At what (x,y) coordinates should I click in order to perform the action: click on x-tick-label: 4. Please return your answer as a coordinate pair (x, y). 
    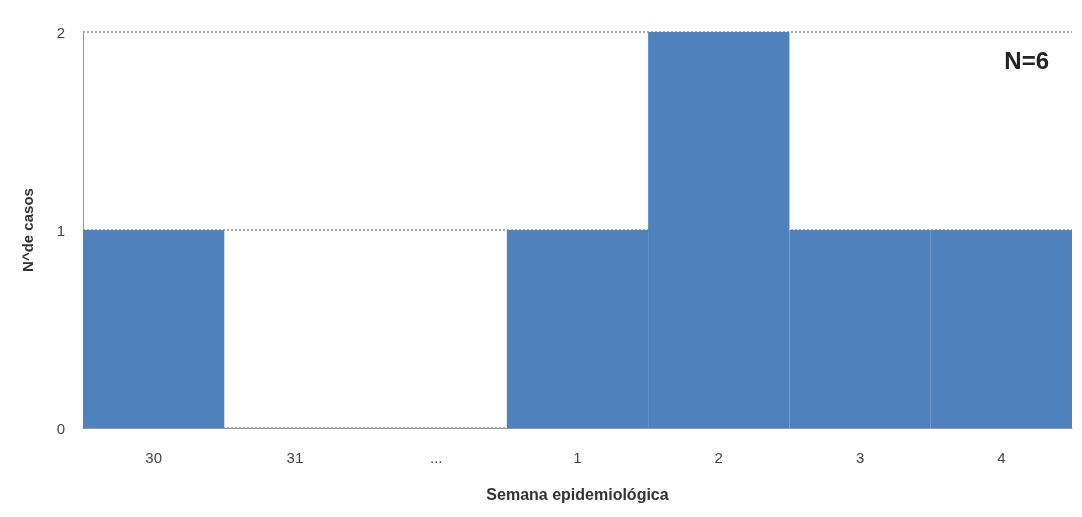
    Looking at the image, I should click on (1001, 457).